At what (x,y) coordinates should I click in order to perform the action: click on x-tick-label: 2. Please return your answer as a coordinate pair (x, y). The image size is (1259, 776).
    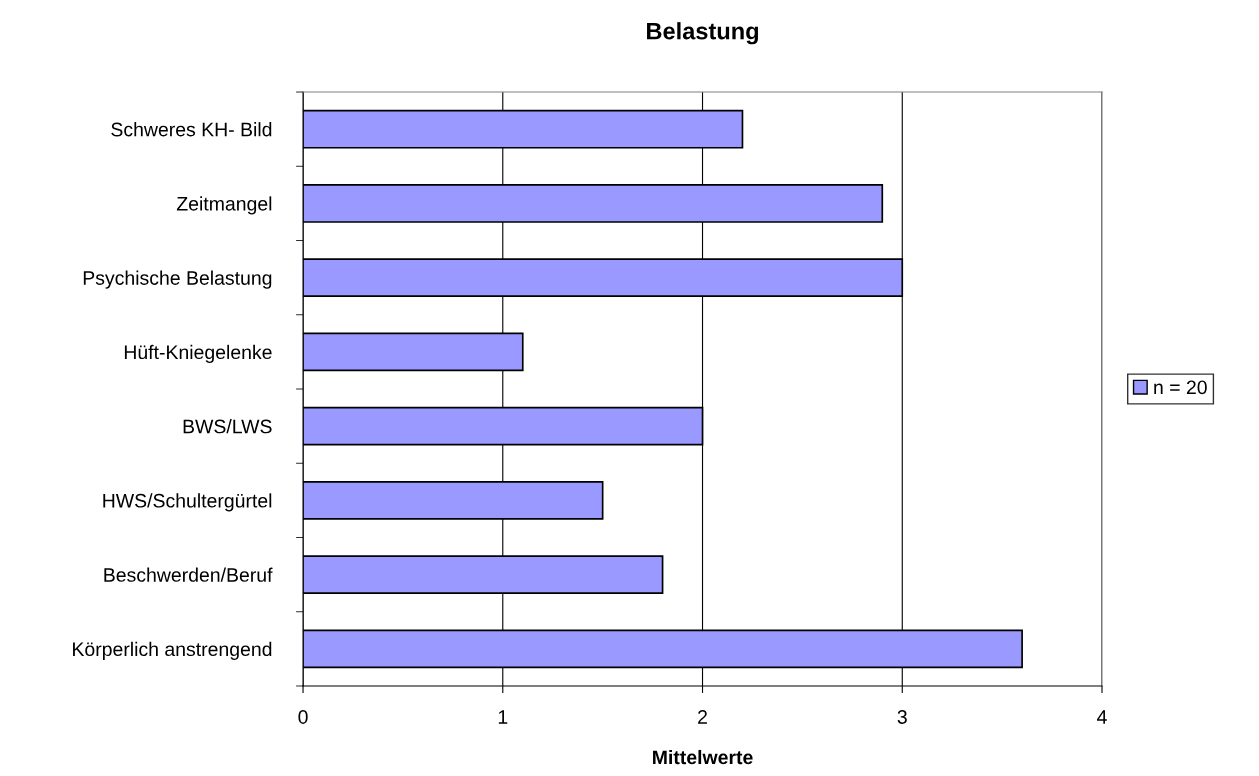
    Looking at the image, I should click on (702, 717).